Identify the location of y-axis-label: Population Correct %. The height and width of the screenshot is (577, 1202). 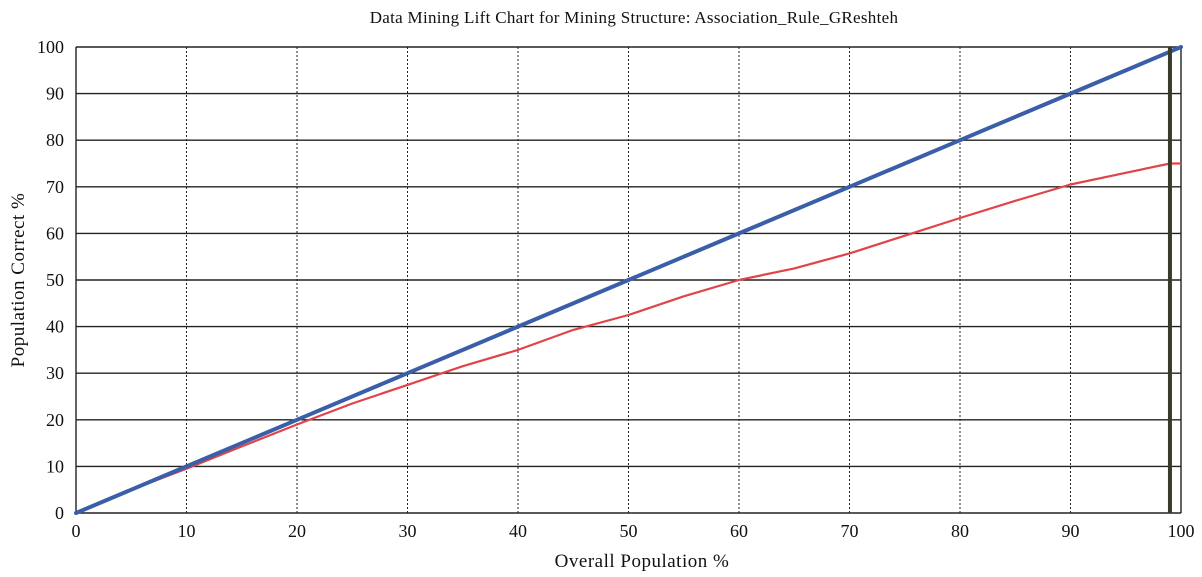
(18, 280).